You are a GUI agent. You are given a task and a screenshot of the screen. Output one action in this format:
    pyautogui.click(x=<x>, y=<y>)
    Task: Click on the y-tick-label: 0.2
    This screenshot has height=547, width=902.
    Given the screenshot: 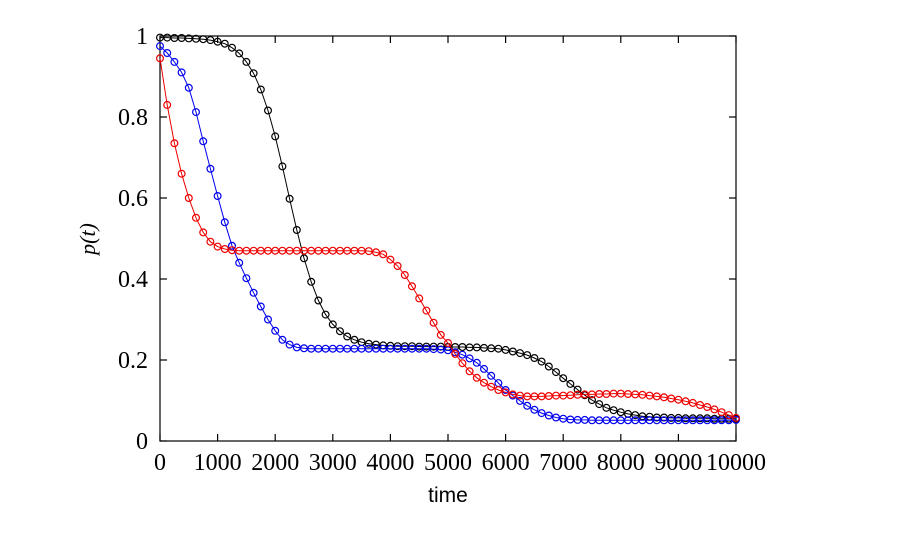 What is the action you would take?
    pyautogui.click(x=133, y=361)
    